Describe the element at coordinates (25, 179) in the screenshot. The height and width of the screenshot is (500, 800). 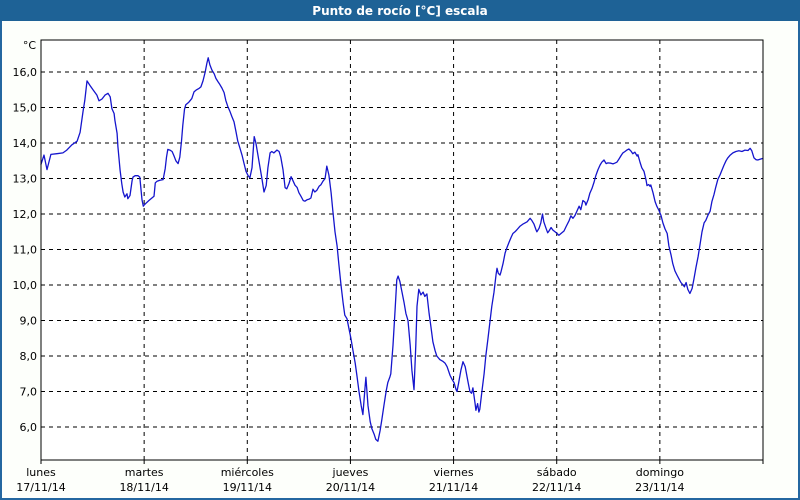
I see `y-tick-label: 13,0` at that location.